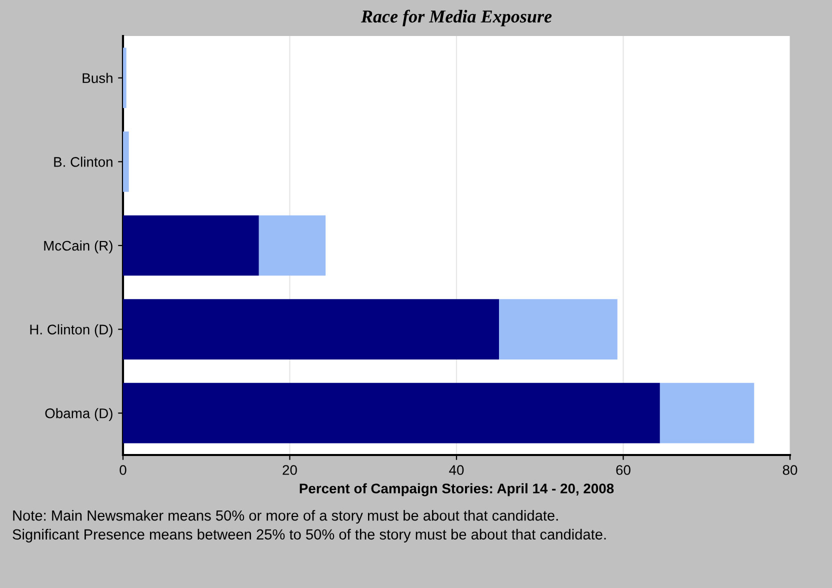 This screenshot has height=588, width=832. Describe the element at coordinates (790, 470) in the screenshot. I see `x-tick-label: 80` at that location.